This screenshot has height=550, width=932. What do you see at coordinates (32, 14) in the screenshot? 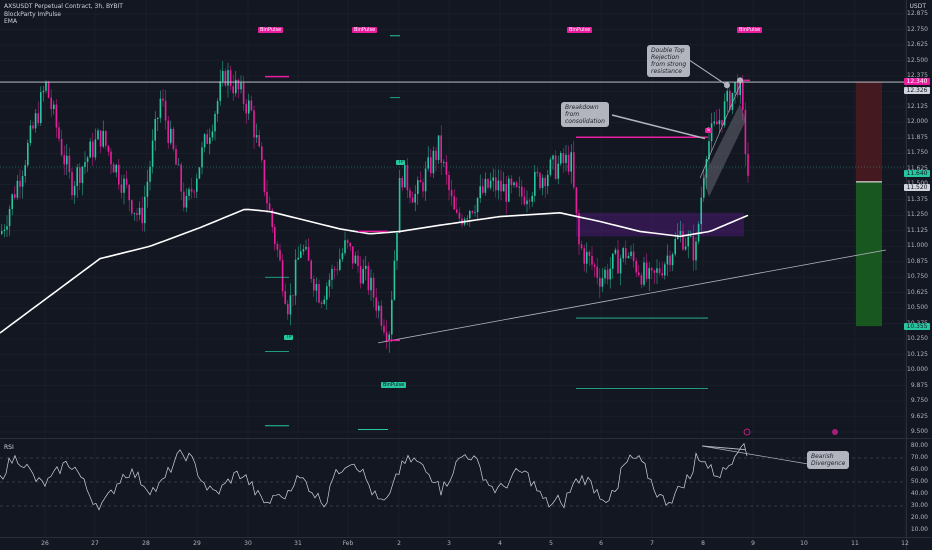
I see `indicator-impulse-label: BlockParty ImPulse` at bounding box center [32, 14].